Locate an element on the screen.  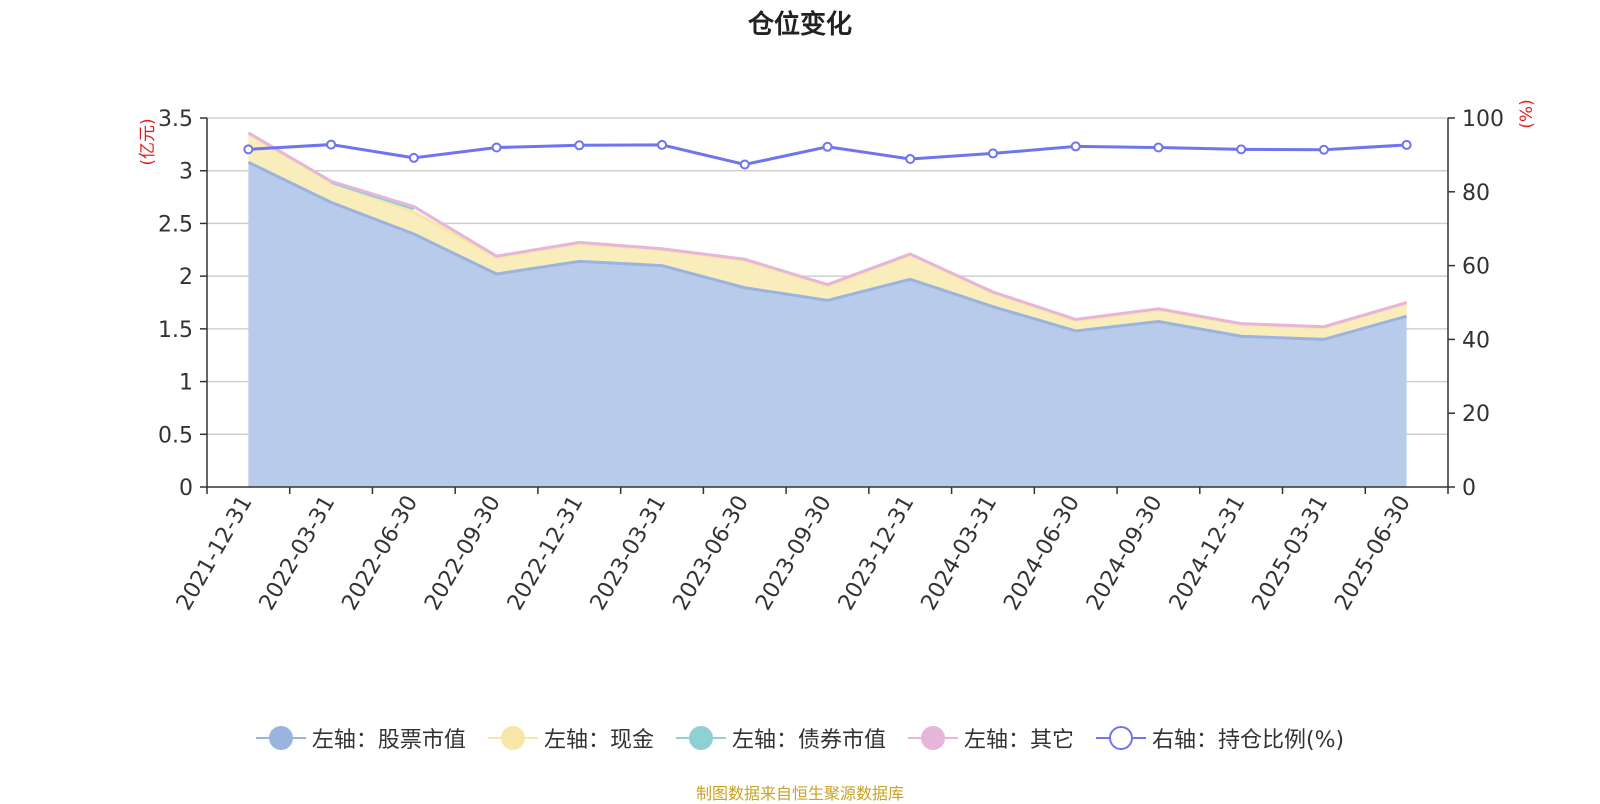
legend-item: 左轴：债券市值 is located at coordinates (780, 738).